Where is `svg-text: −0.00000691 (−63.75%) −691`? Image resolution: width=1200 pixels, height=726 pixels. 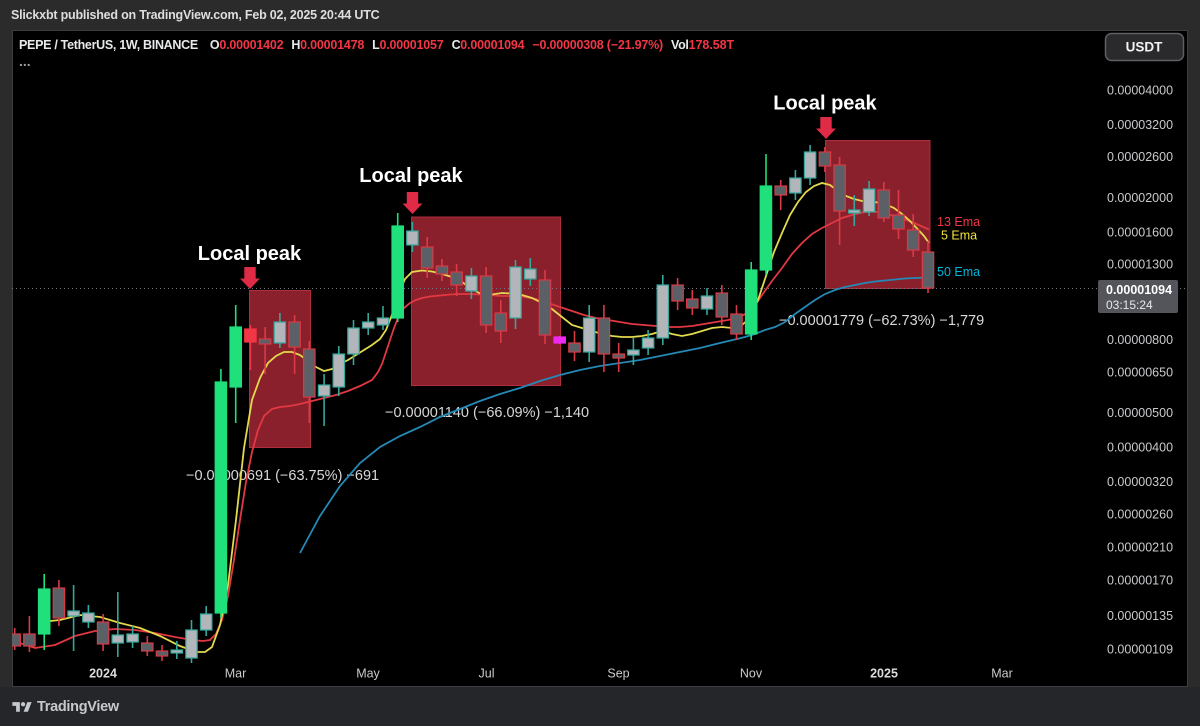 svg-text: −0.00000691 (−63.75%) −691 is located at coordinates (282, 476).